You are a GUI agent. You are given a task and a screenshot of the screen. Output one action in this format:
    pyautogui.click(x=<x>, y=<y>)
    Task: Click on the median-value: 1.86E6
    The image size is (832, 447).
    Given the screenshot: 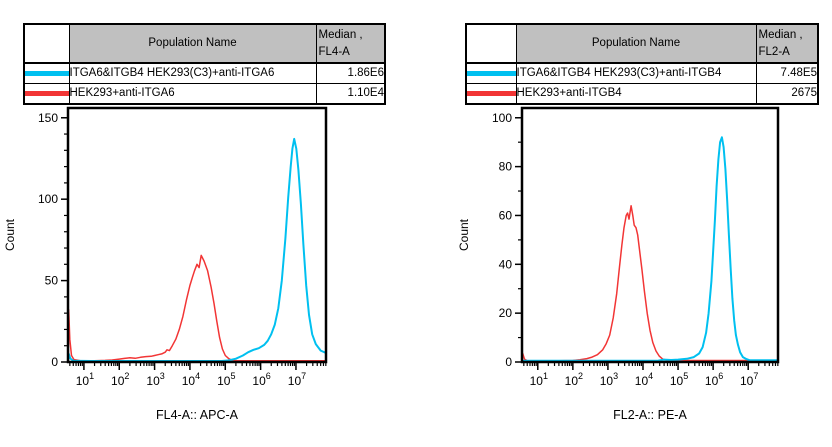 What is the action you would take?
    pyautogui.click(x=350, y=73)
    